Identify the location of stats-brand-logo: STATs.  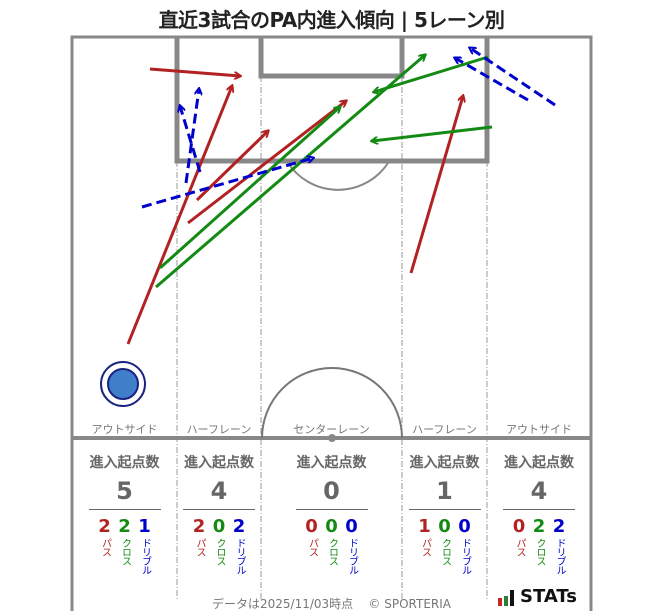
(537, 597).